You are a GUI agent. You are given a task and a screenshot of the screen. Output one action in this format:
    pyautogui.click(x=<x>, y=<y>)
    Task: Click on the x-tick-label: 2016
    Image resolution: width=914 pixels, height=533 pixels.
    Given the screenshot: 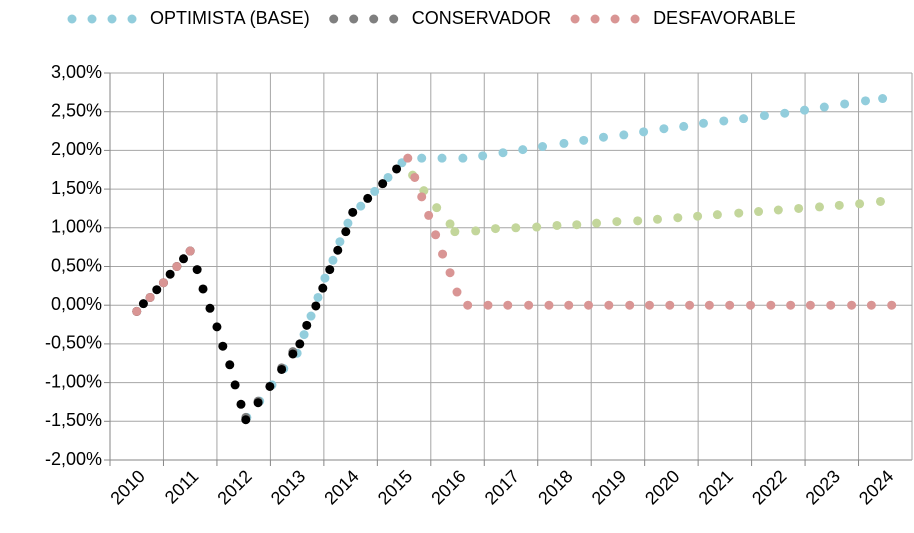 What is the action you would take?
    pyautogui.click(x=448, y=487)
    